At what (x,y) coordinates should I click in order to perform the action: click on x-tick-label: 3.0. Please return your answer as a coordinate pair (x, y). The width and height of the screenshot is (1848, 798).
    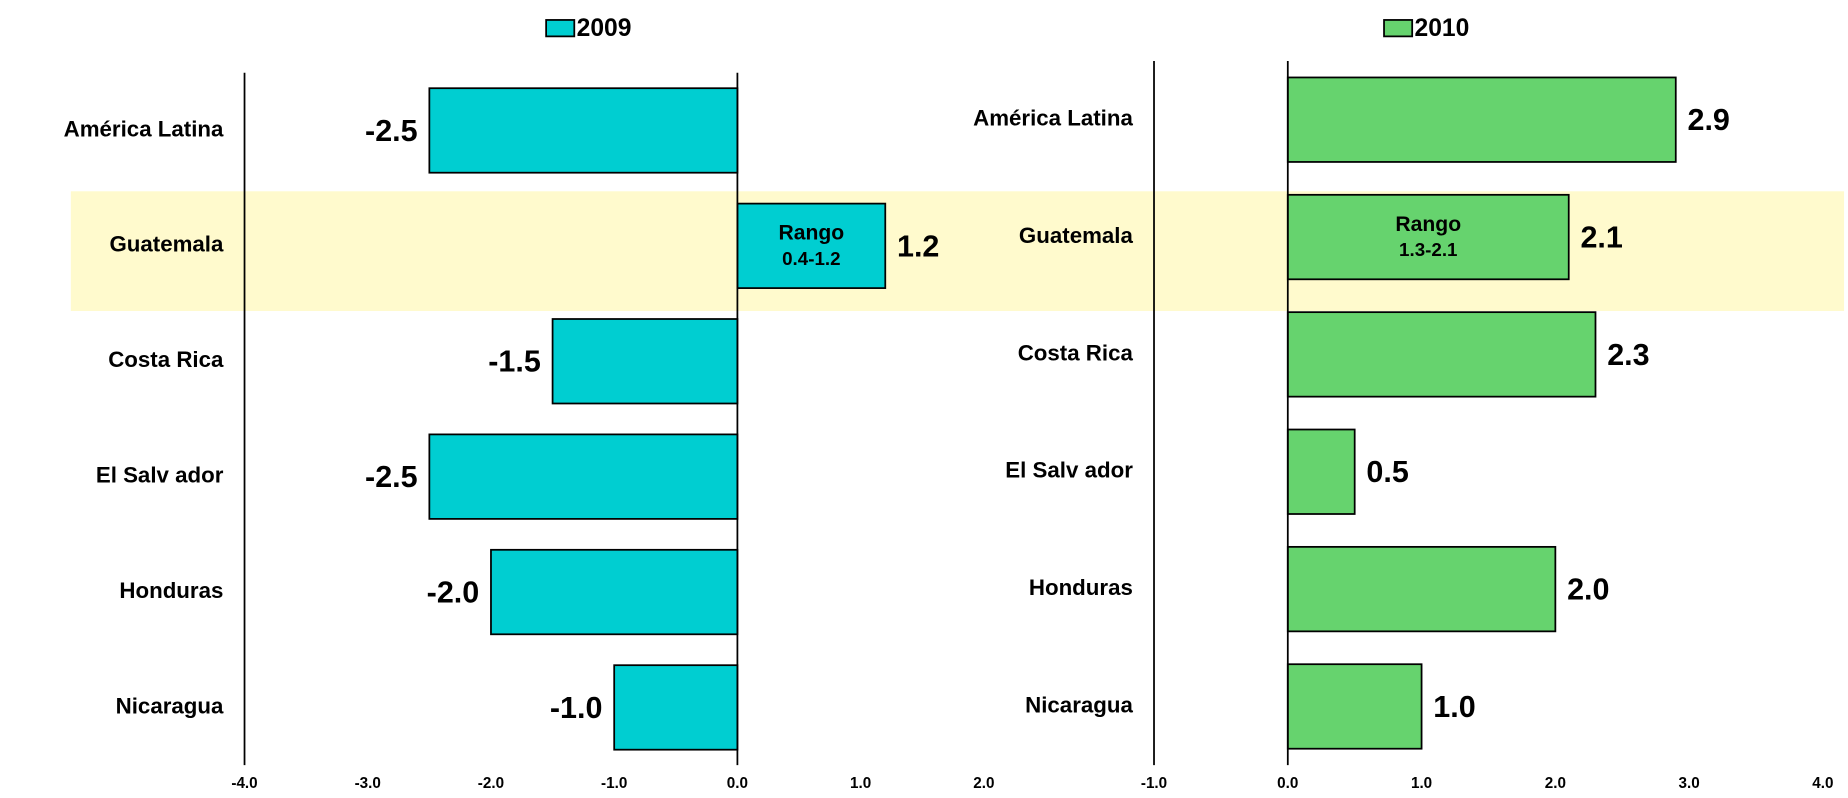
    Looking at the image, I should click on (1689, 783).